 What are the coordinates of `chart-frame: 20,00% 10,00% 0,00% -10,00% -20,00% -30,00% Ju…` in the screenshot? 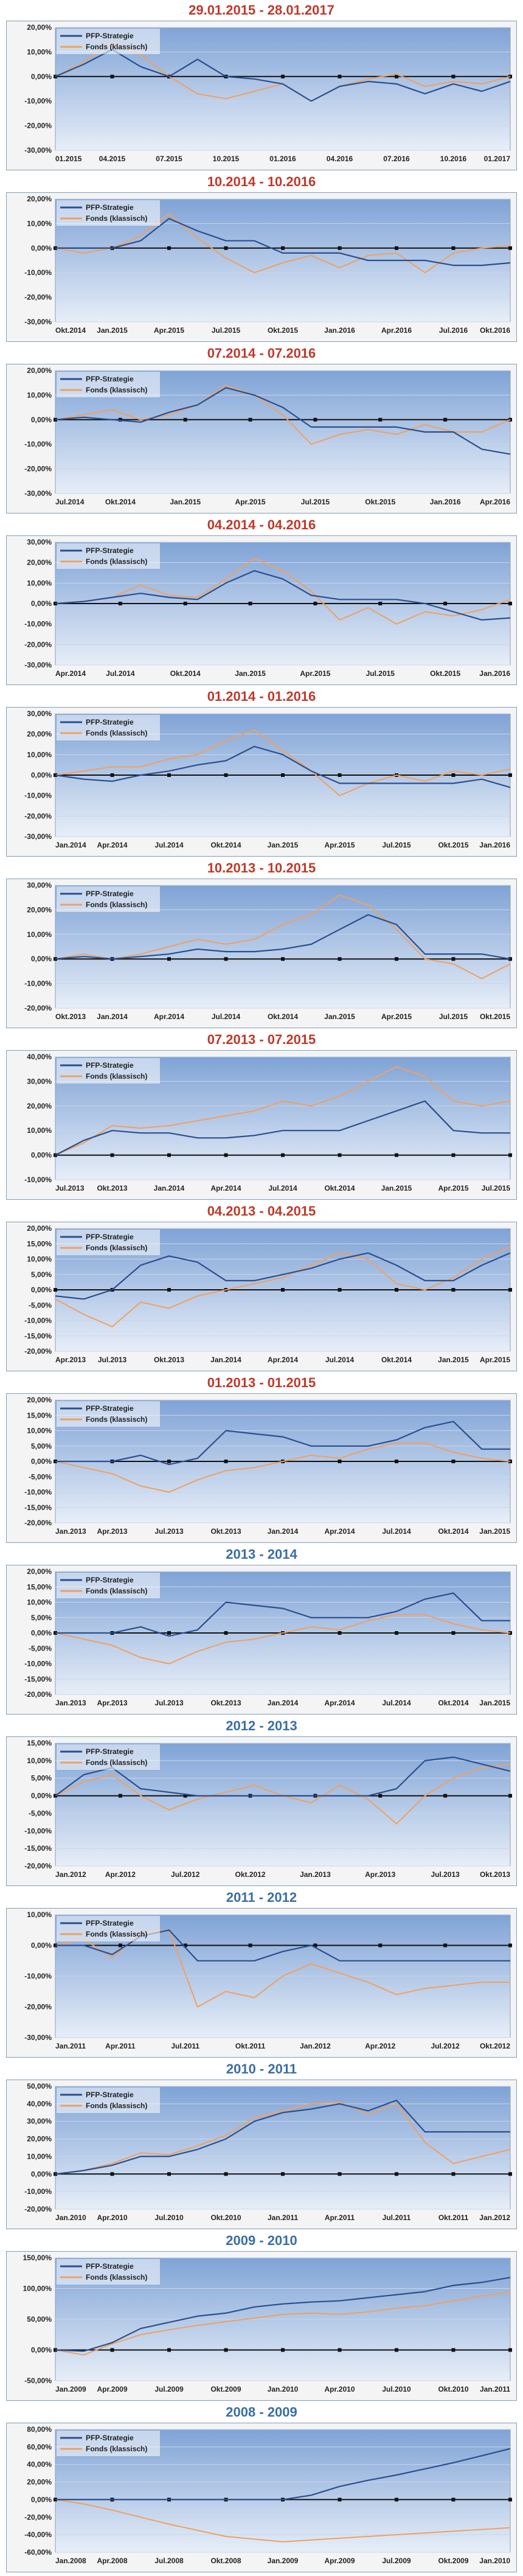 It's located at (261, 438).